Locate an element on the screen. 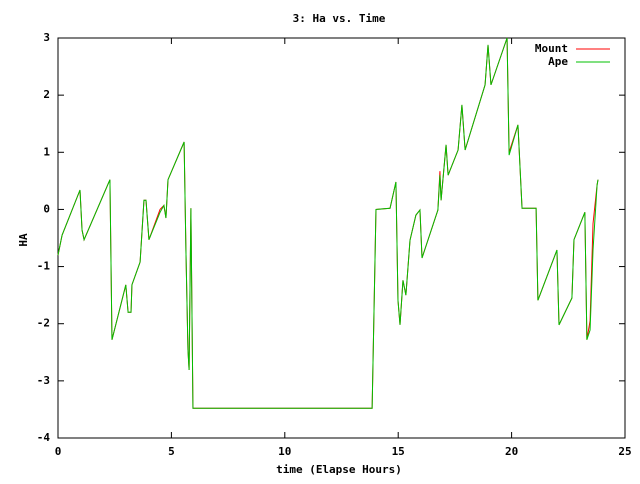  chart-title: 3: Ha vs. Time is located at coordinates (339, 18).